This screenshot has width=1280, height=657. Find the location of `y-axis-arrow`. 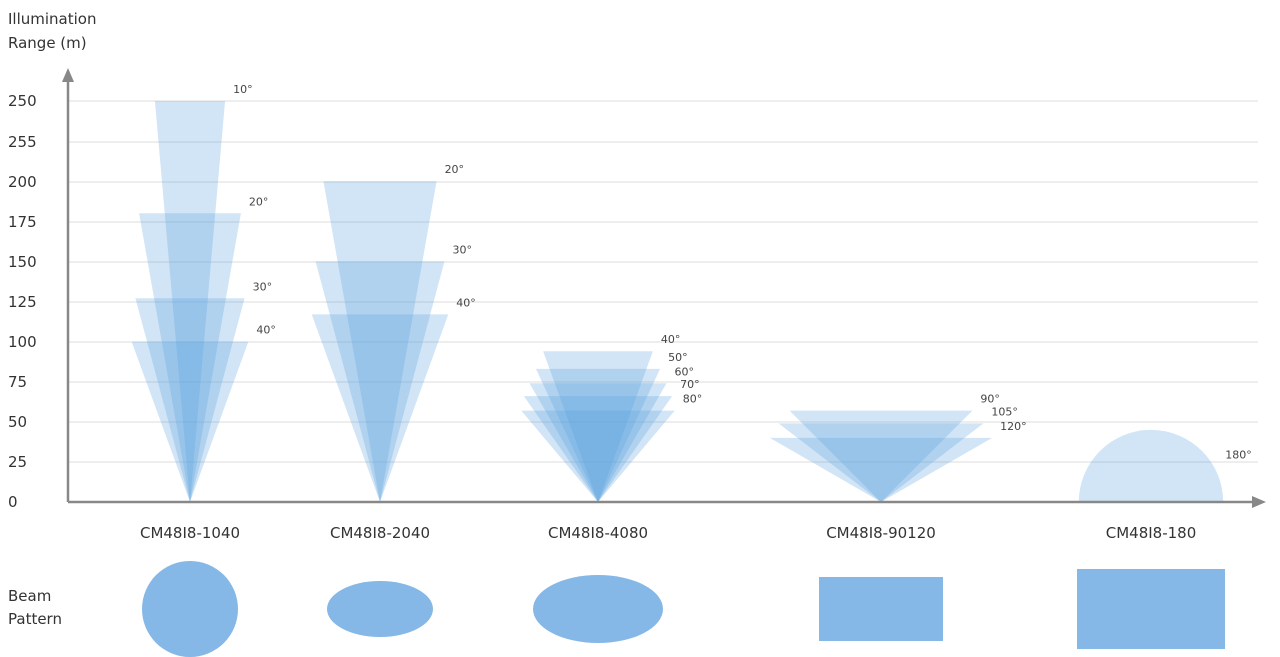

y-axis-arrow is located at coordinates (68, 75).